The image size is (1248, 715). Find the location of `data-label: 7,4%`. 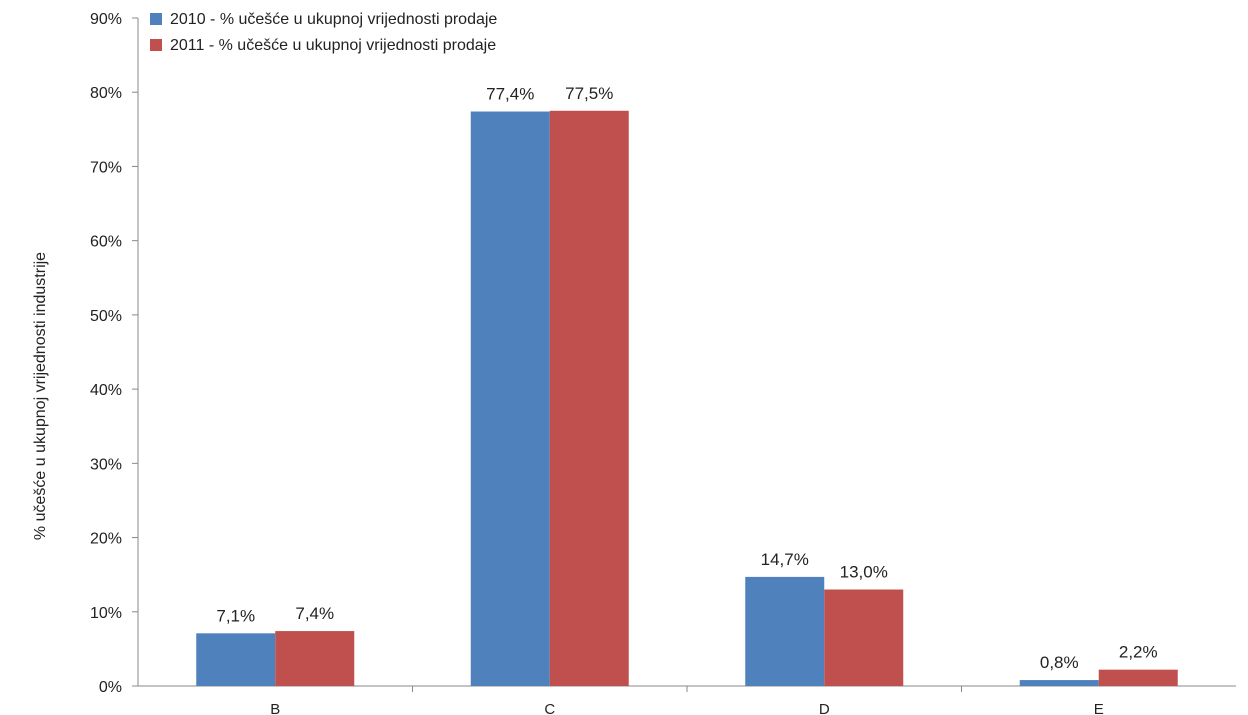

data-label: 7,4% is located at coordinates (314, 613).